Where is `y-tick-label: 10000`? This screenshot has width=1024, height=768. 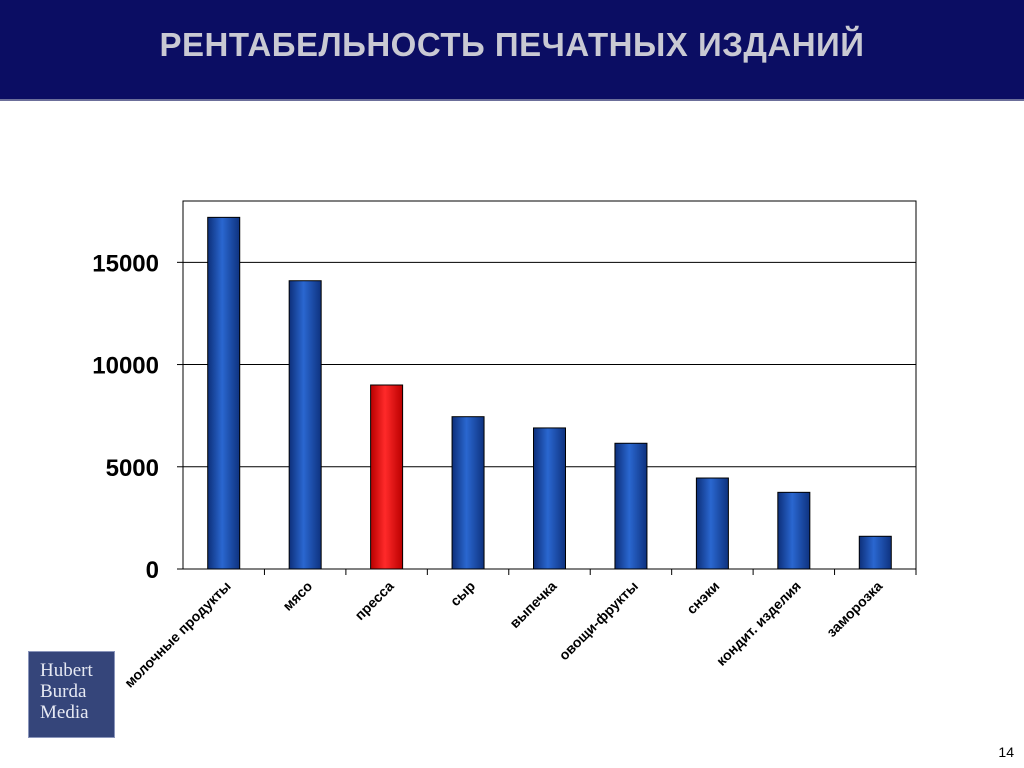 y-tick-label: 10000 is located at coordinates (125, 366).